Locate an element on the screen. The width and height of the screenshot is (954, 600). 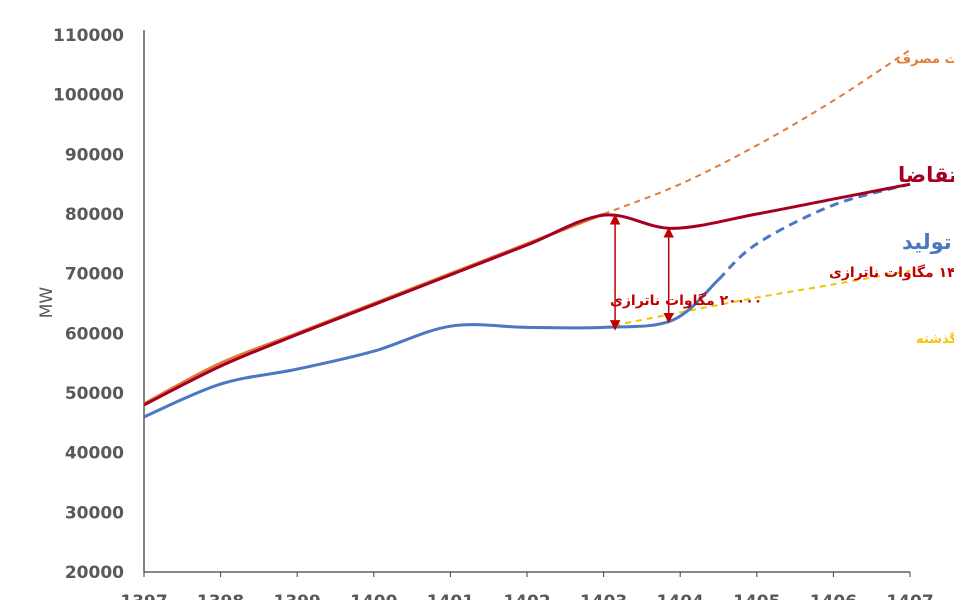
y-tick-label: 20000 is located at coordinates (94, 573).